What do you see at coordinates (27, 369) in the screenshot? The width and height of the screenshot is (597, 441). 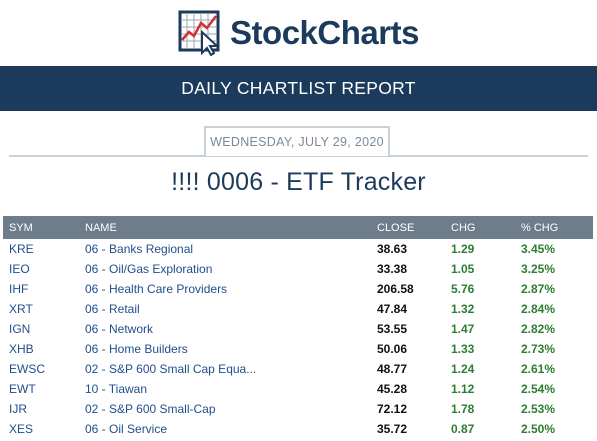 I see `symbol-link: EWSC` at bounding box center [27, 369].